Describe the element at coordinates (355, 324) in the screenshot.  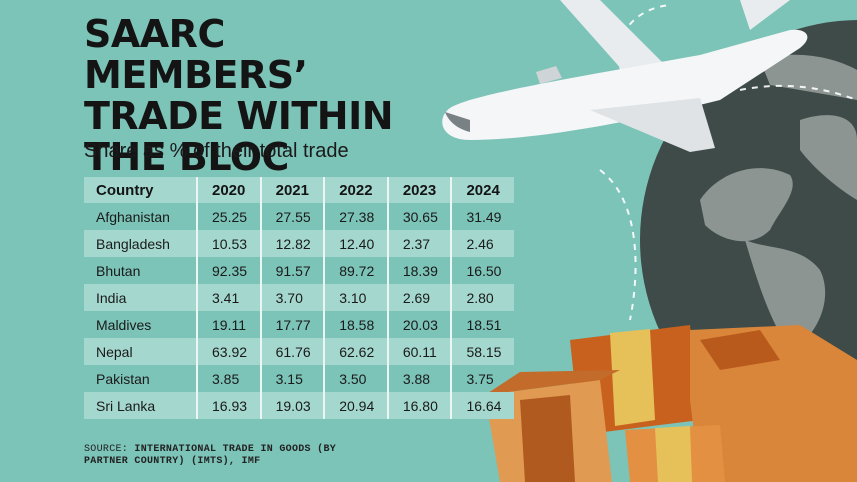
I see `value-cell: 18.58` at that location.